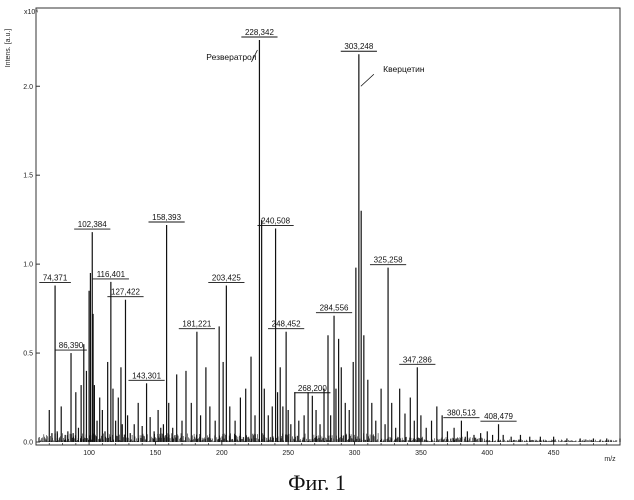 This screenshot has width=634, height=500. I want to click on peak-label: 102,384, so click(92, 224).